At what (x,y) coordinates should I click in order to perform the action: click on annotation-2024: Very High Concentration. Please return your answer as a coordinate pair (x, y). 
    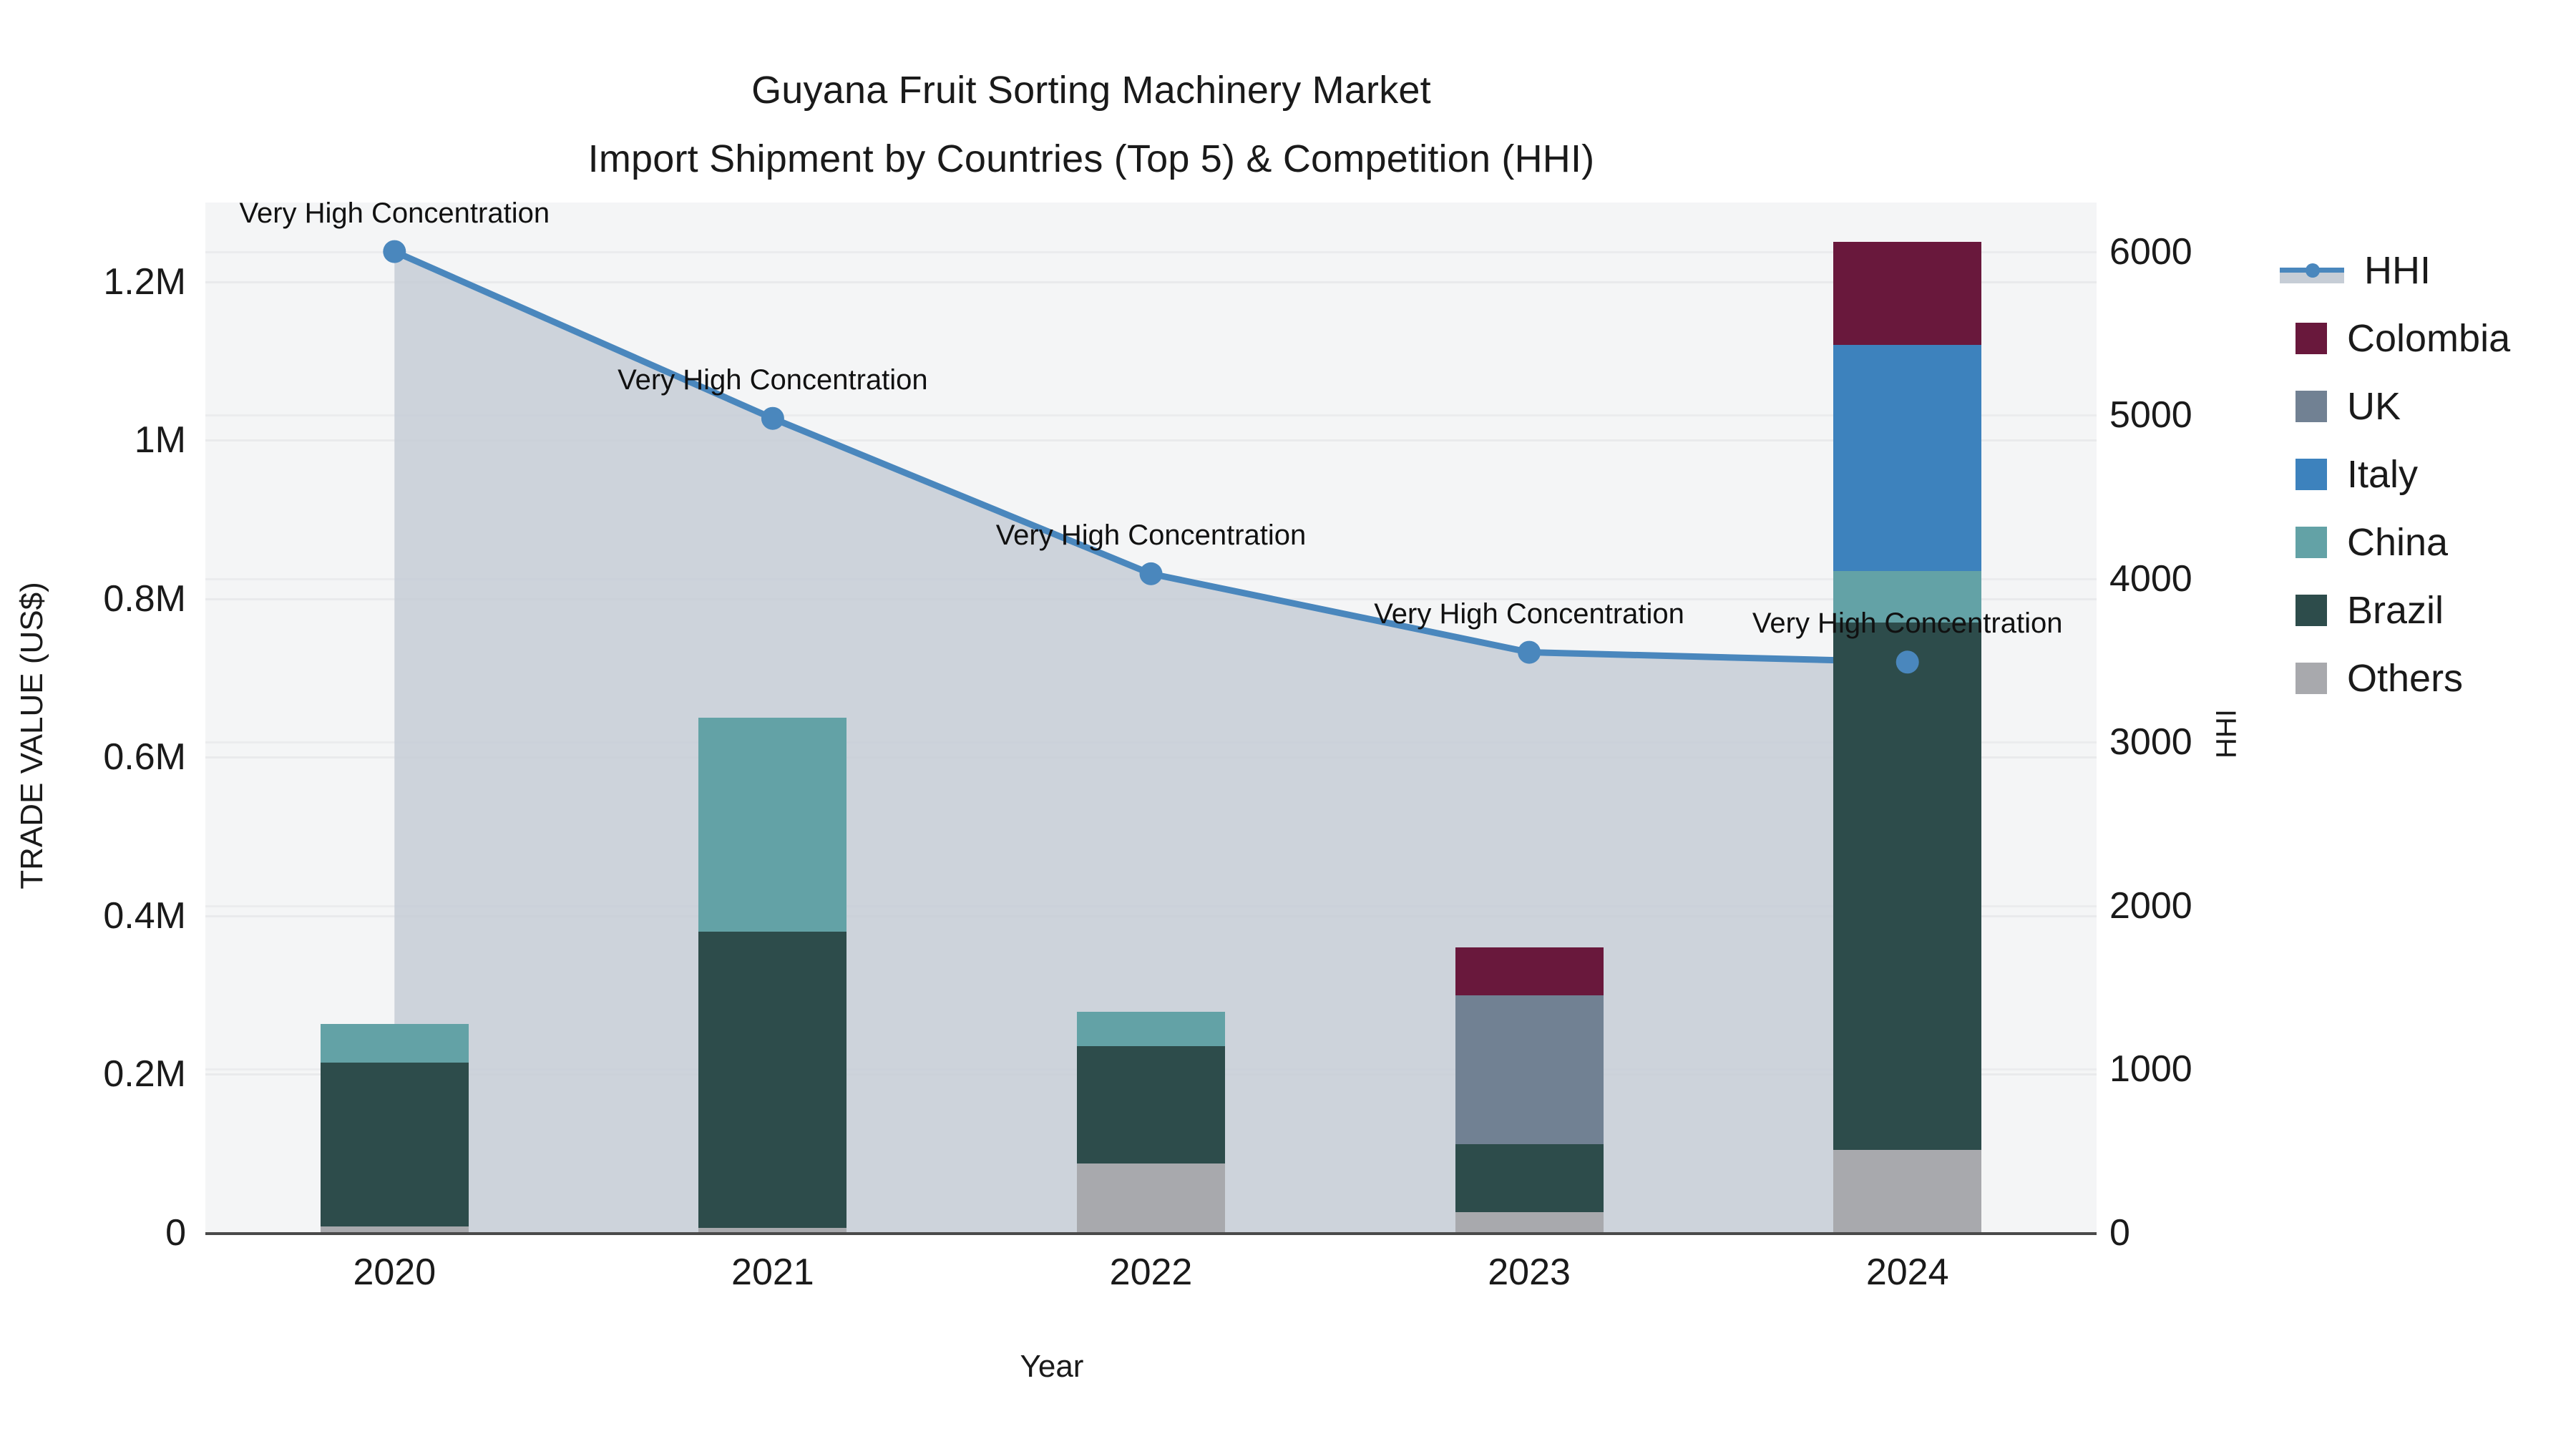
    Looking at the image, I should click on (1907, 624).